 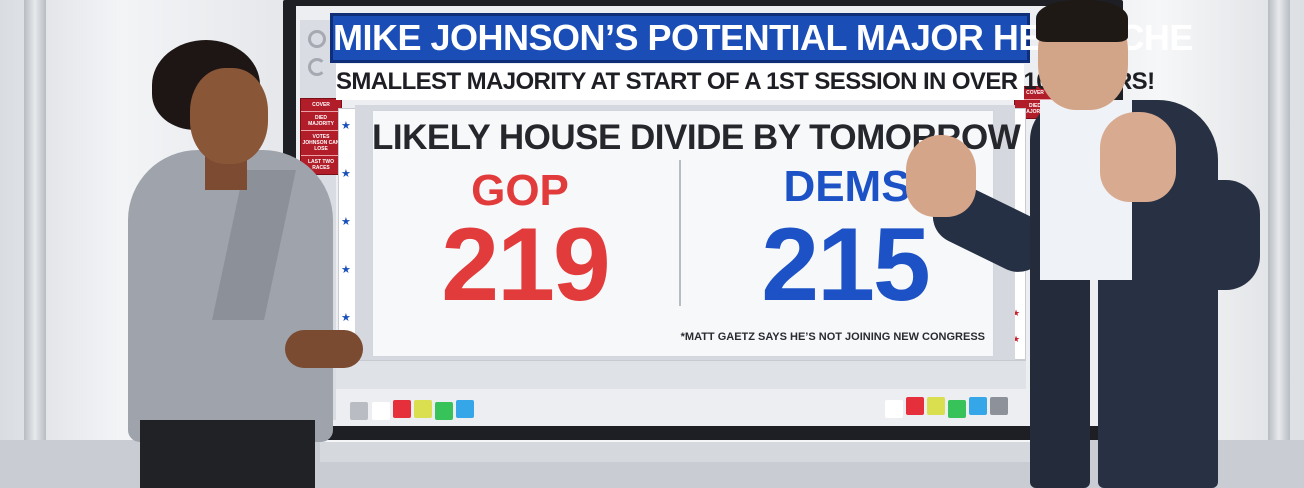 What do you see at coordinates (1215, 235) in the screenshot?
I see `presenter-right-arm-right` at bounding box center [1215, 235].